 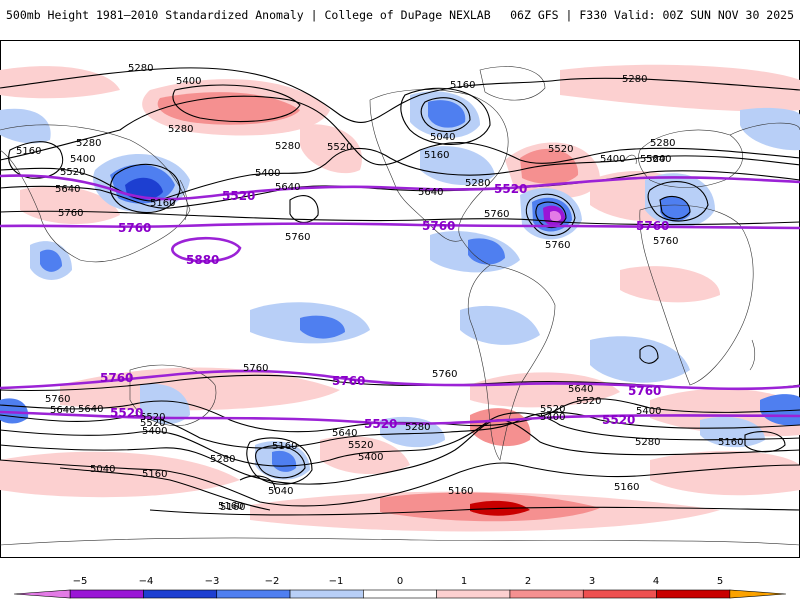 What do you see at coordinates (272, 581) in the screenshot?
I see `colorbar-tick-label: −2` at bounding box center [272, 581].